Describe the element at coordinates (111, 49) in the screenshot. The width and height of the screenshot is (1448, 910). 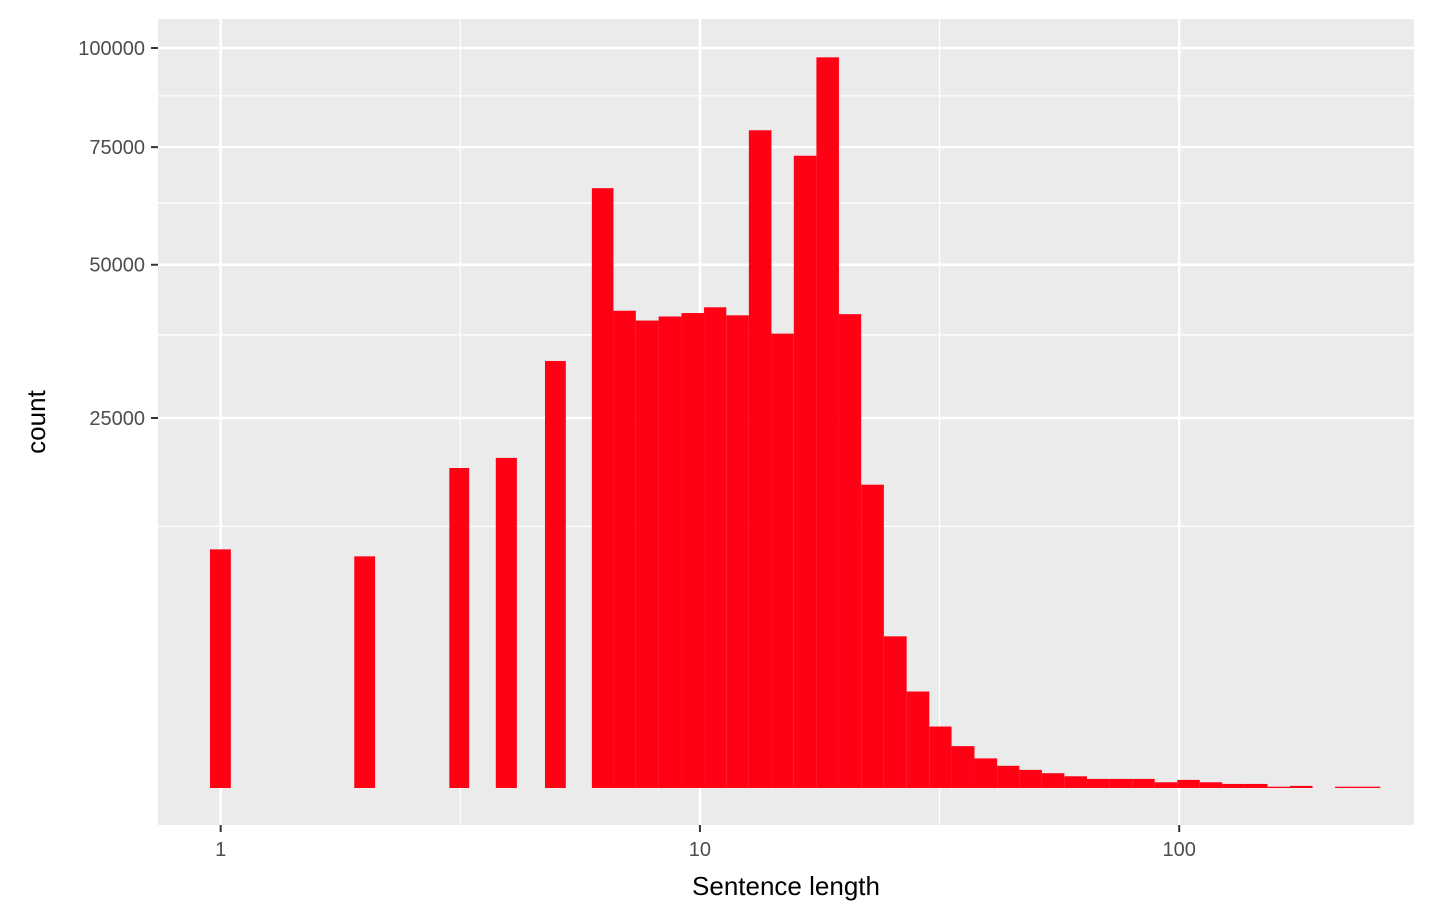
I see `y-tick-label: 100000` at that location.